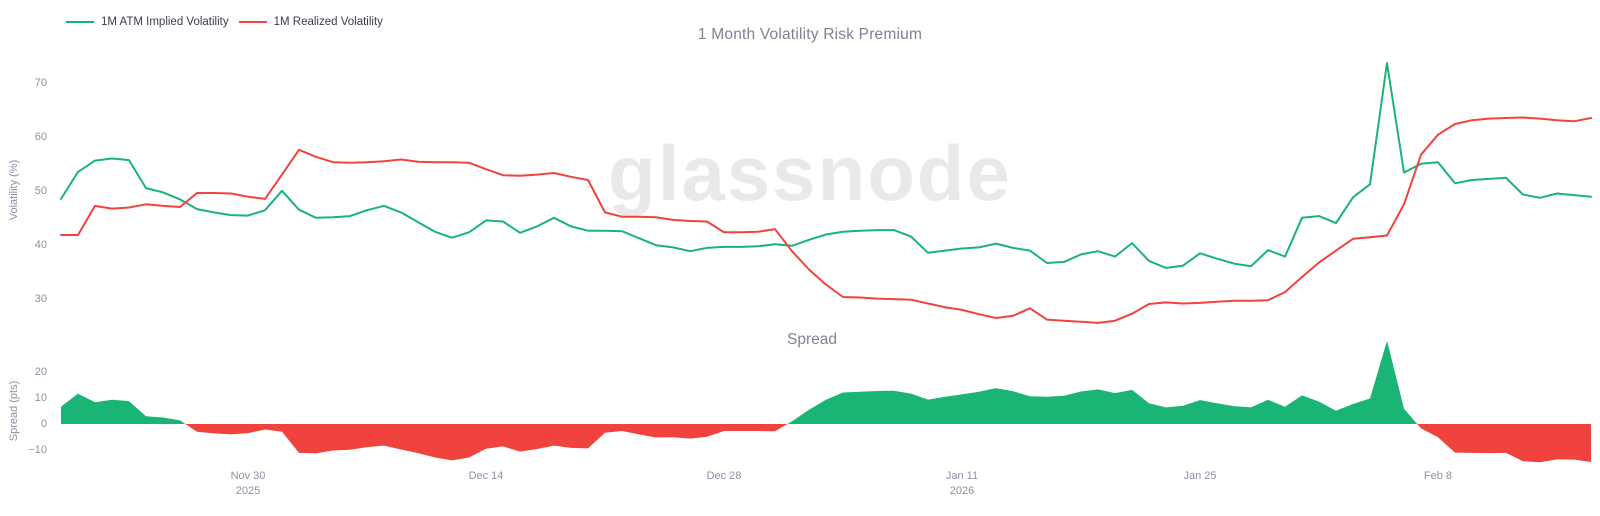 The image size is (1600, 516). Describe the element at coordinates (165, 22) in the screenshot. I see `legend-label-implied: 1M ATM Implied Volatility` at that location.